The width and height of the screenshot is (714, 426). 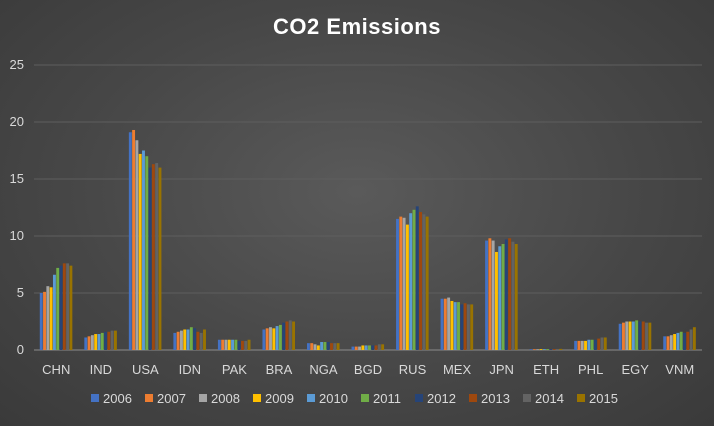 What do you see at coordinates (323, 369) in the screenshot?
I see `x-tick-label: NGA` at bounding box center [323, 369].